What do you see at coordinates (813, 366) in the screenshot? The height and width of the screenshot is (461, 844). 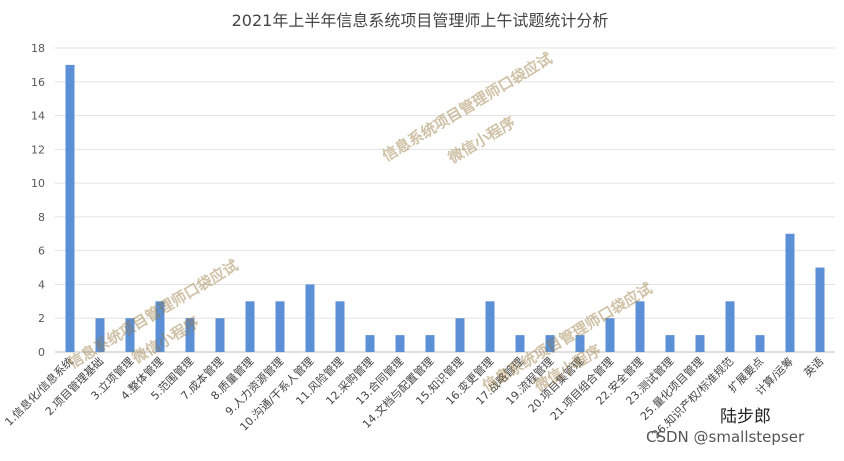 I see `x-tick-label: 英语` at bounding box center [813, 366].